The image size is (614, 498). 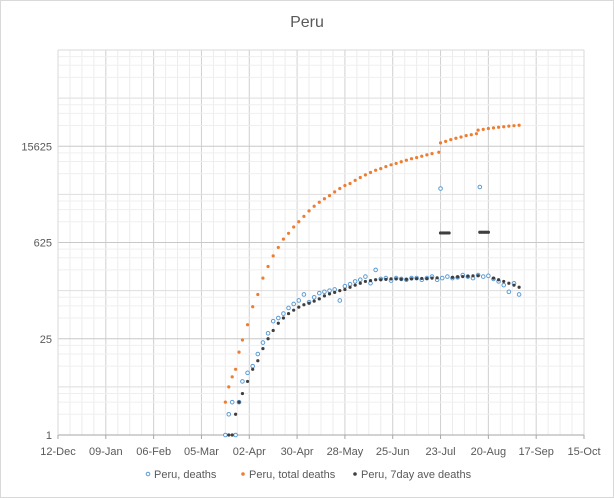 What do you see at coordinates (416, 475) in the screenshot?
I see `legend-label: Peru, 7day ave deaths` at bounding box center [416, 475].